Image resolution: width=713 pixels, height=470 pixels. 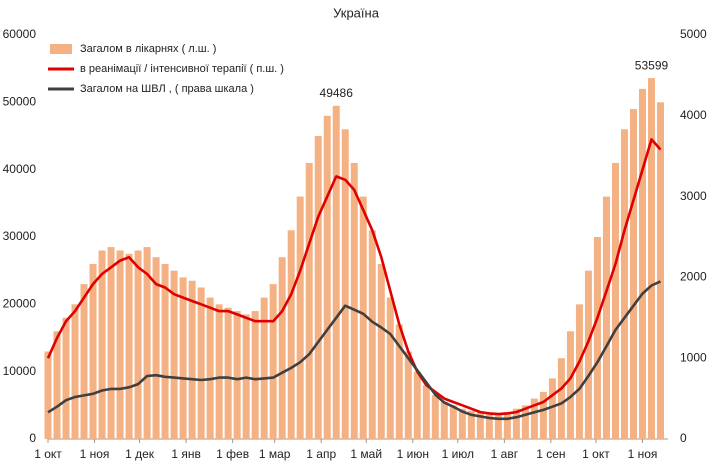 I want to click on x-tick-label: 1 май, so click(x=366, y=454).